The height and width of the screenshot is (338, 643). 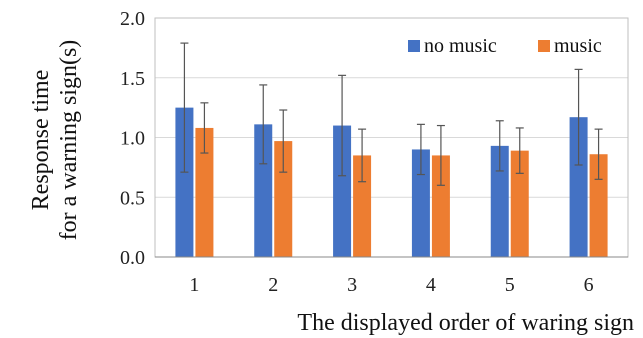 I want to click on y-axis-title-line-2: for a warning sign(s), so click(x=69, y=140).